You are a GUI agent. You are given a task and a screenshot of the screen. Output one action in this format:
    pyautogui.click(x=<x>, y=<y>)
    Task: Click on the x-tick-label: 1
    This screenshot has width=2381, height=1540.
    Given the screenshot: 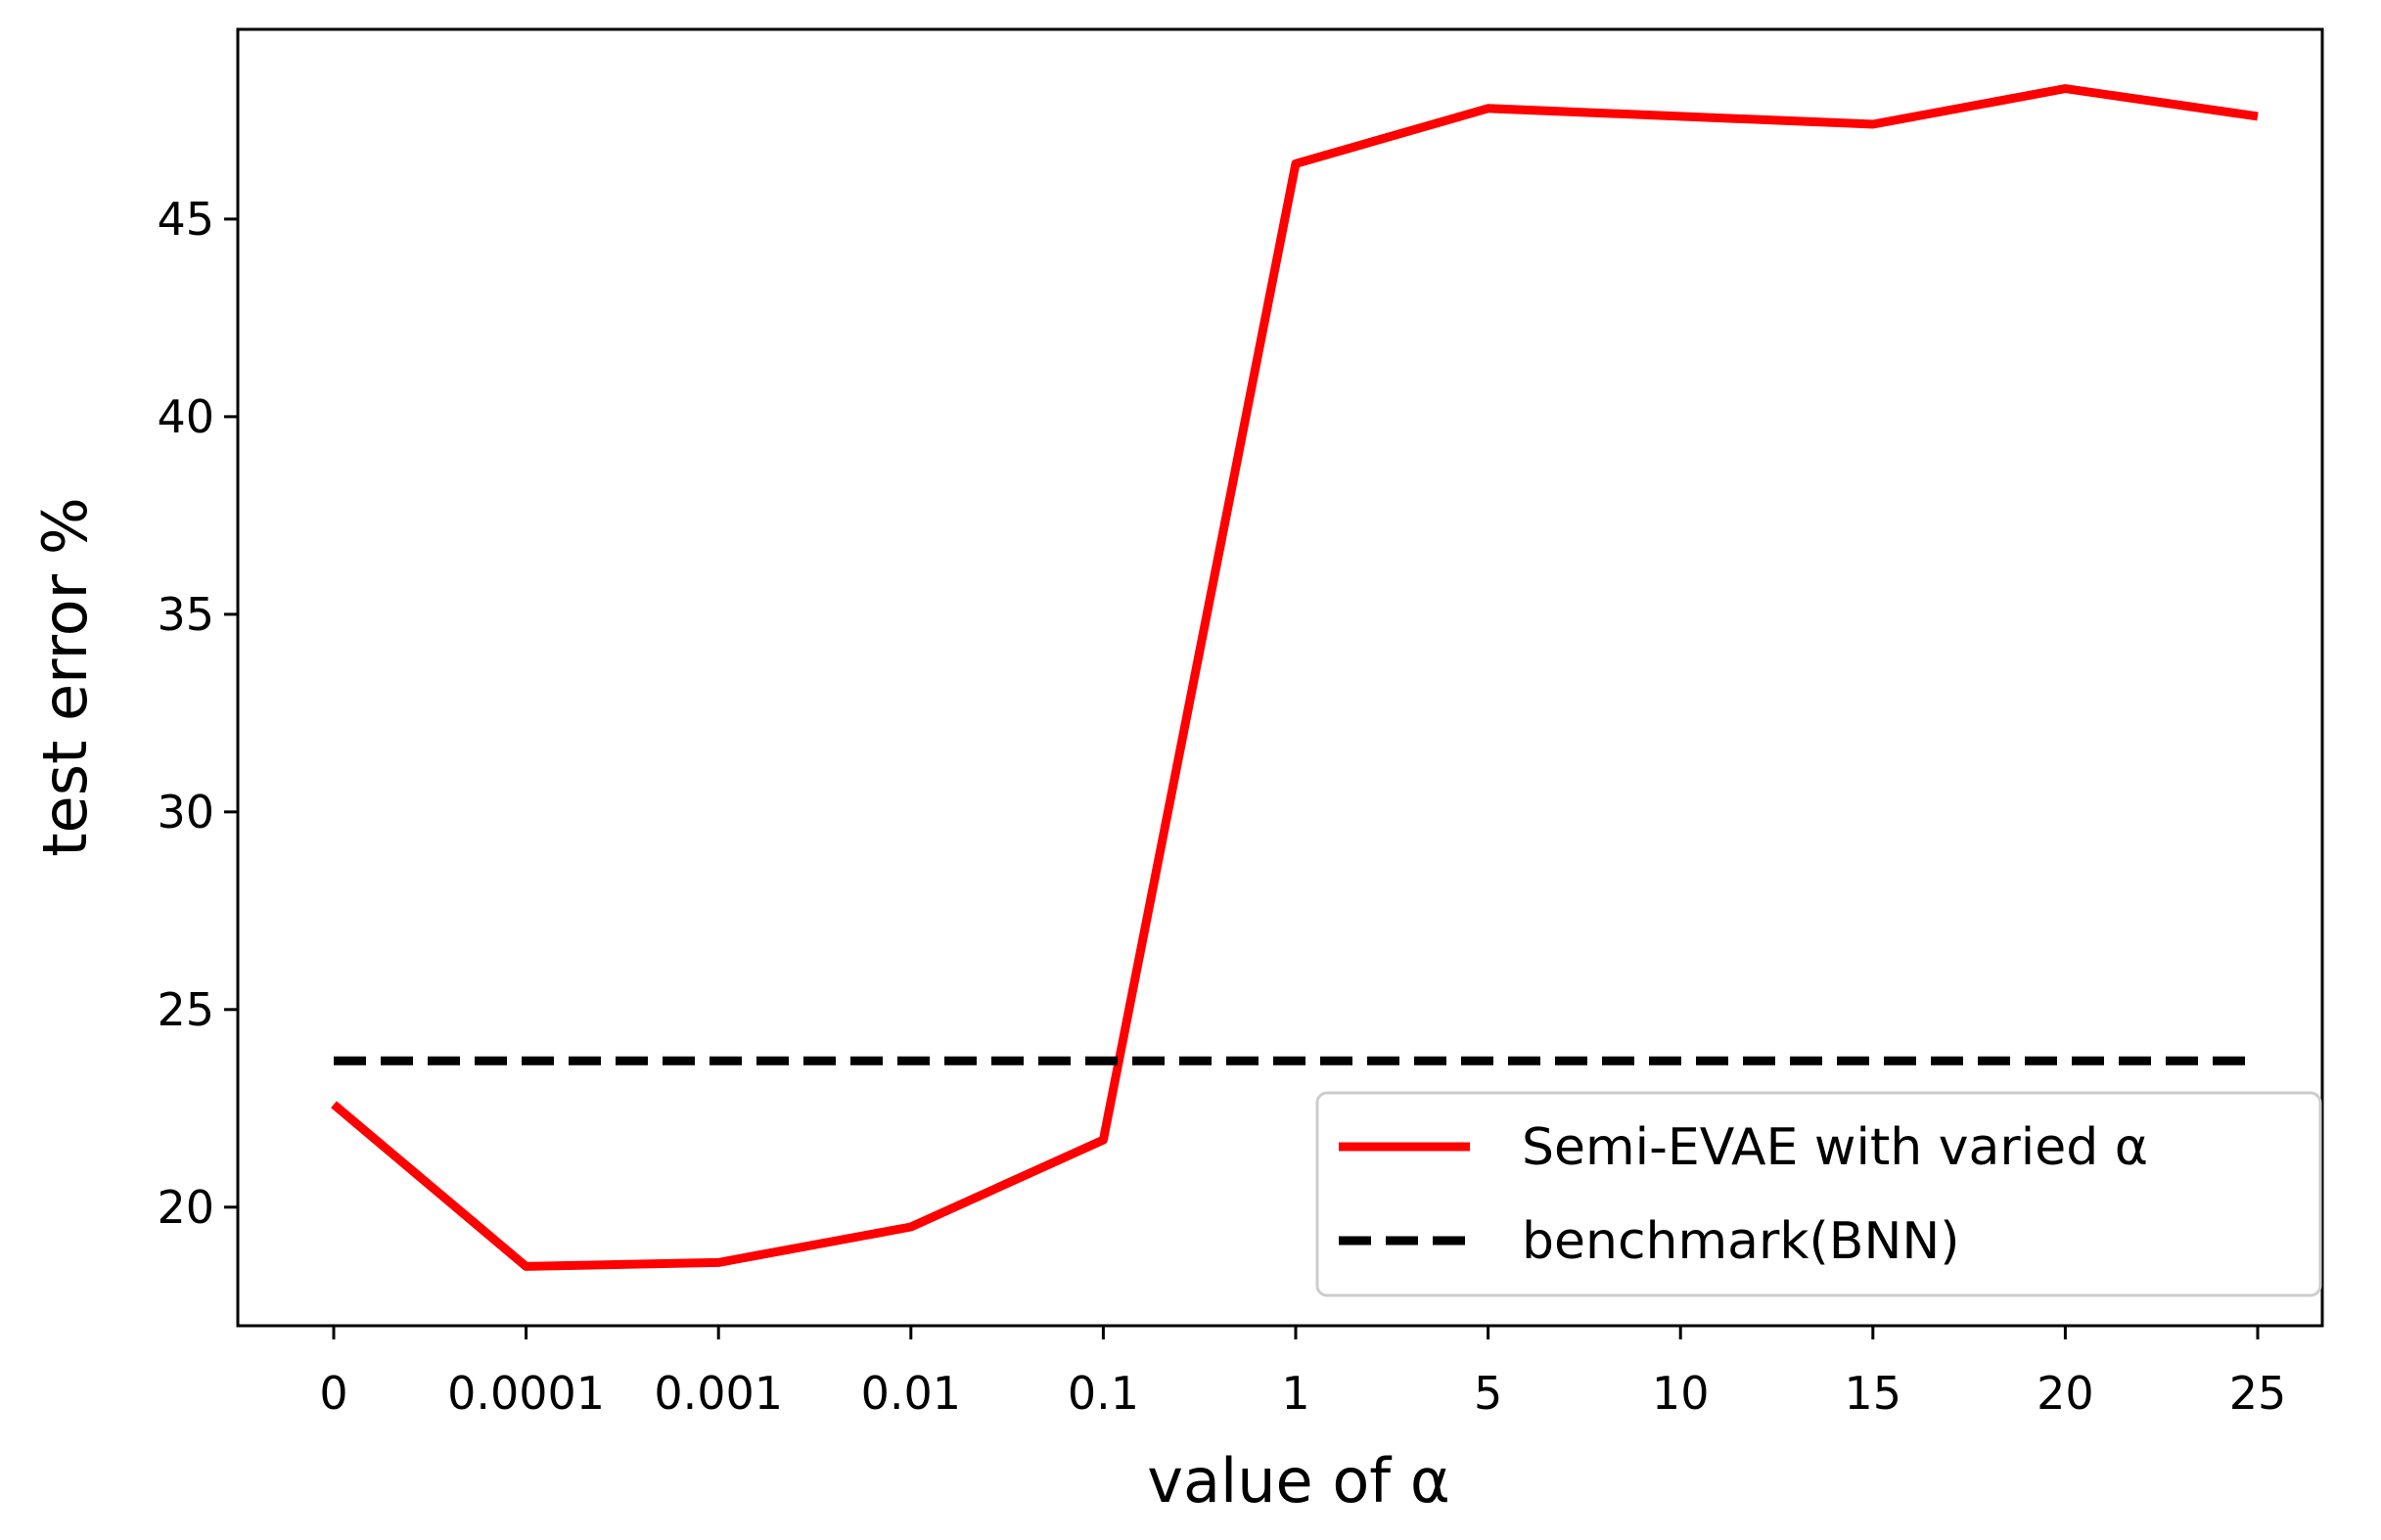 What is the action you would take?
    pyautogui.click(x=1295, y=1393)
    